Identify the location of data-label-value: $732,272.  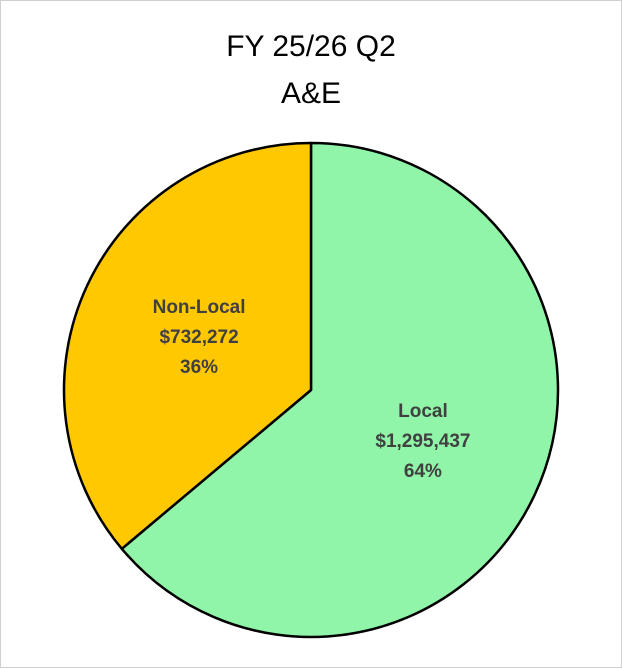
(198, 337).